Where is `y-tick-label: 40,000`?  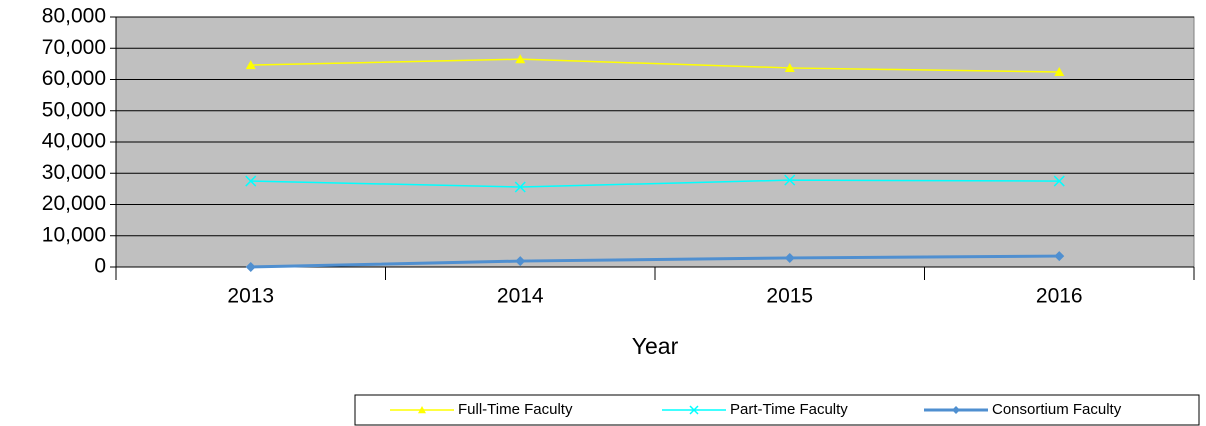 y-tick-label: 40,000 is located at coordinates (74, 141).